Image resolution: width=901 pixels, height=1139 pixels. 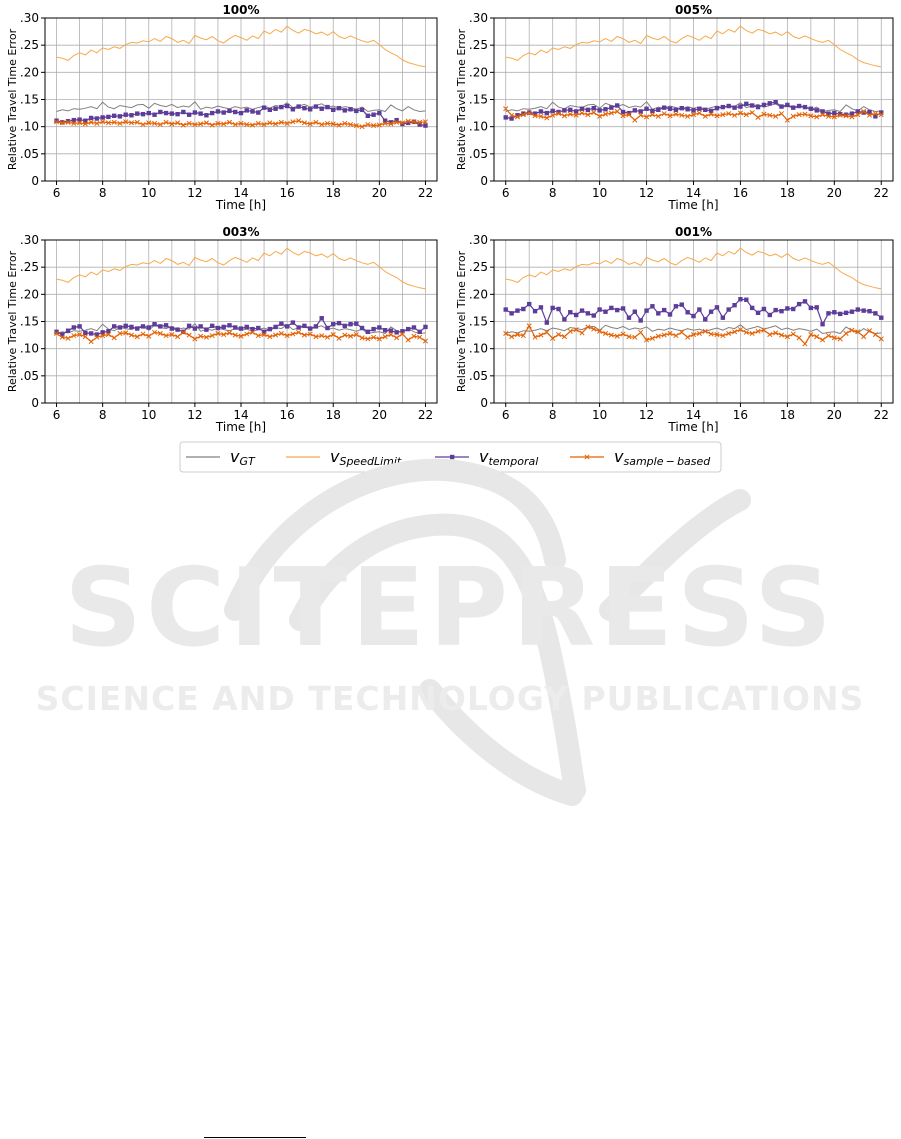 I want to click on y-tick-label: .25, so click(x=478, y=45).